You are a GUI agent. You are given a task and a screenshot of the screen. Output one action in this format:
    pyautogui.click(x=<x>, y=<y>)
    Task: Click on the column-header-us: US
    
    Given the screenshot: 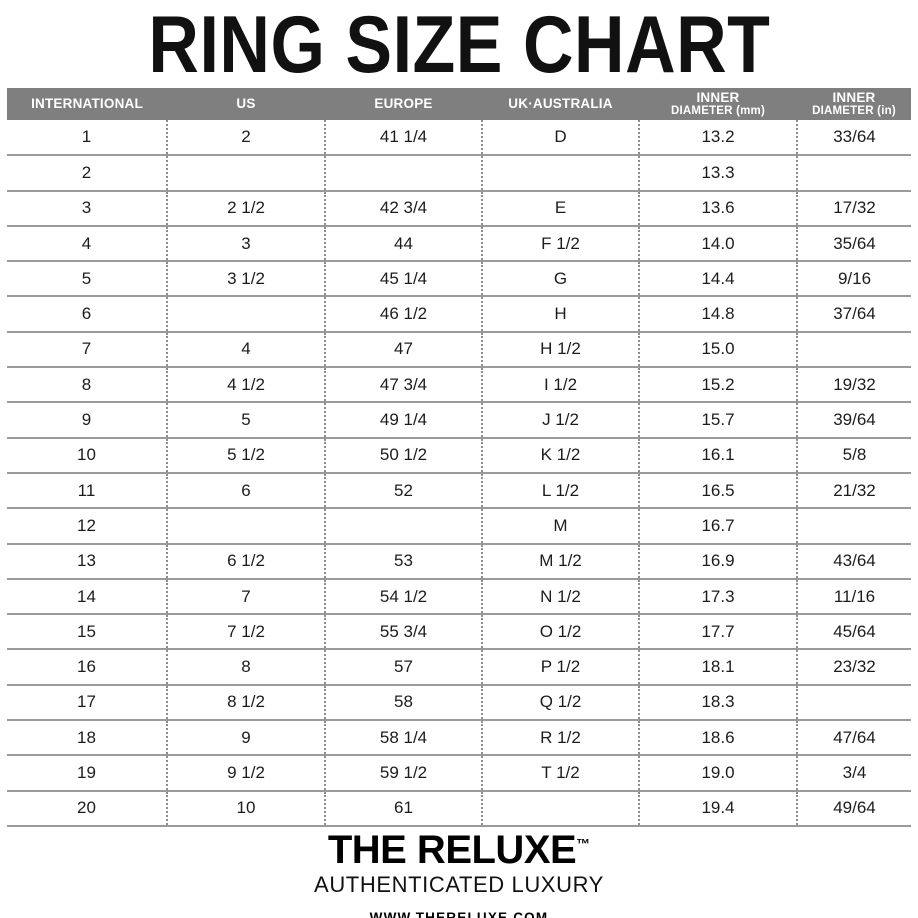 What is the action you would take?
    pyautogui.click(x=246, y=104)
    